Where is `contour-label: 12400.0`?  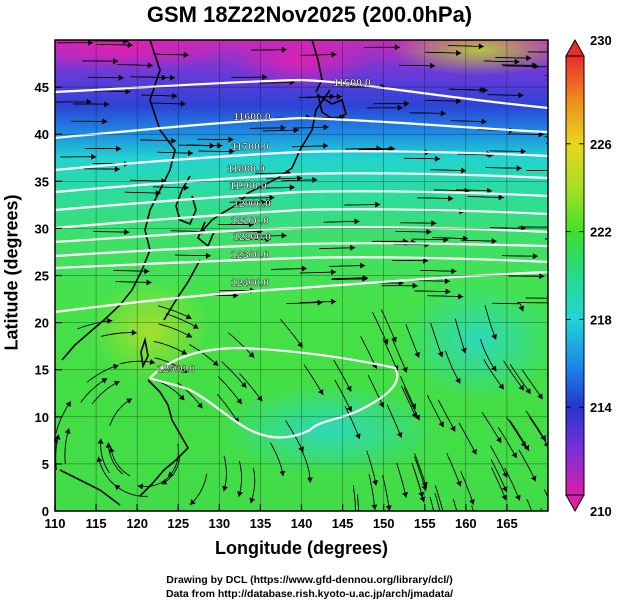
contour-label: 12400.0 is located at coordinates (250, 283).